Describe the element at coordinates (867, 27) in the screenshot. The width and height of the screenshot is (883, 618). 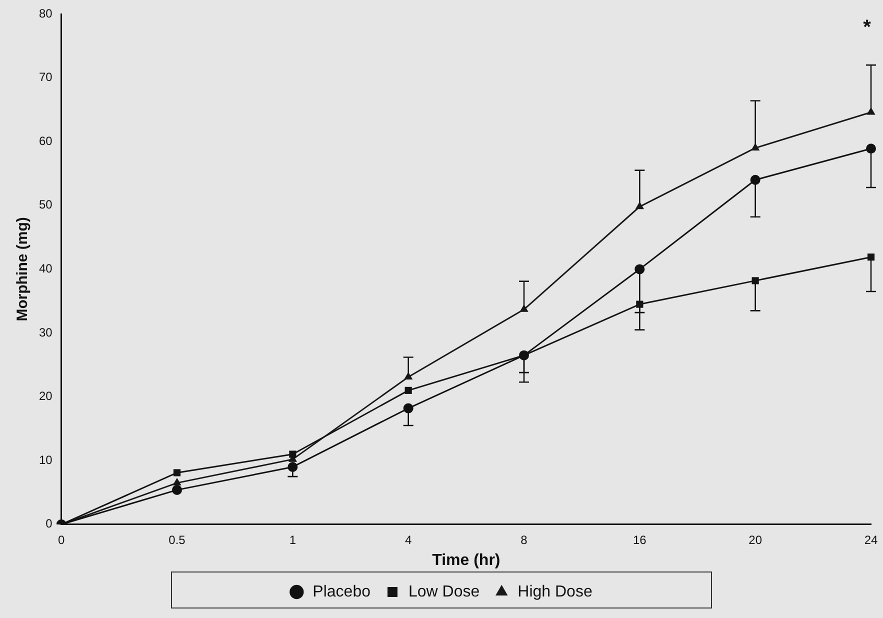
I see `annotation: *` at that location.